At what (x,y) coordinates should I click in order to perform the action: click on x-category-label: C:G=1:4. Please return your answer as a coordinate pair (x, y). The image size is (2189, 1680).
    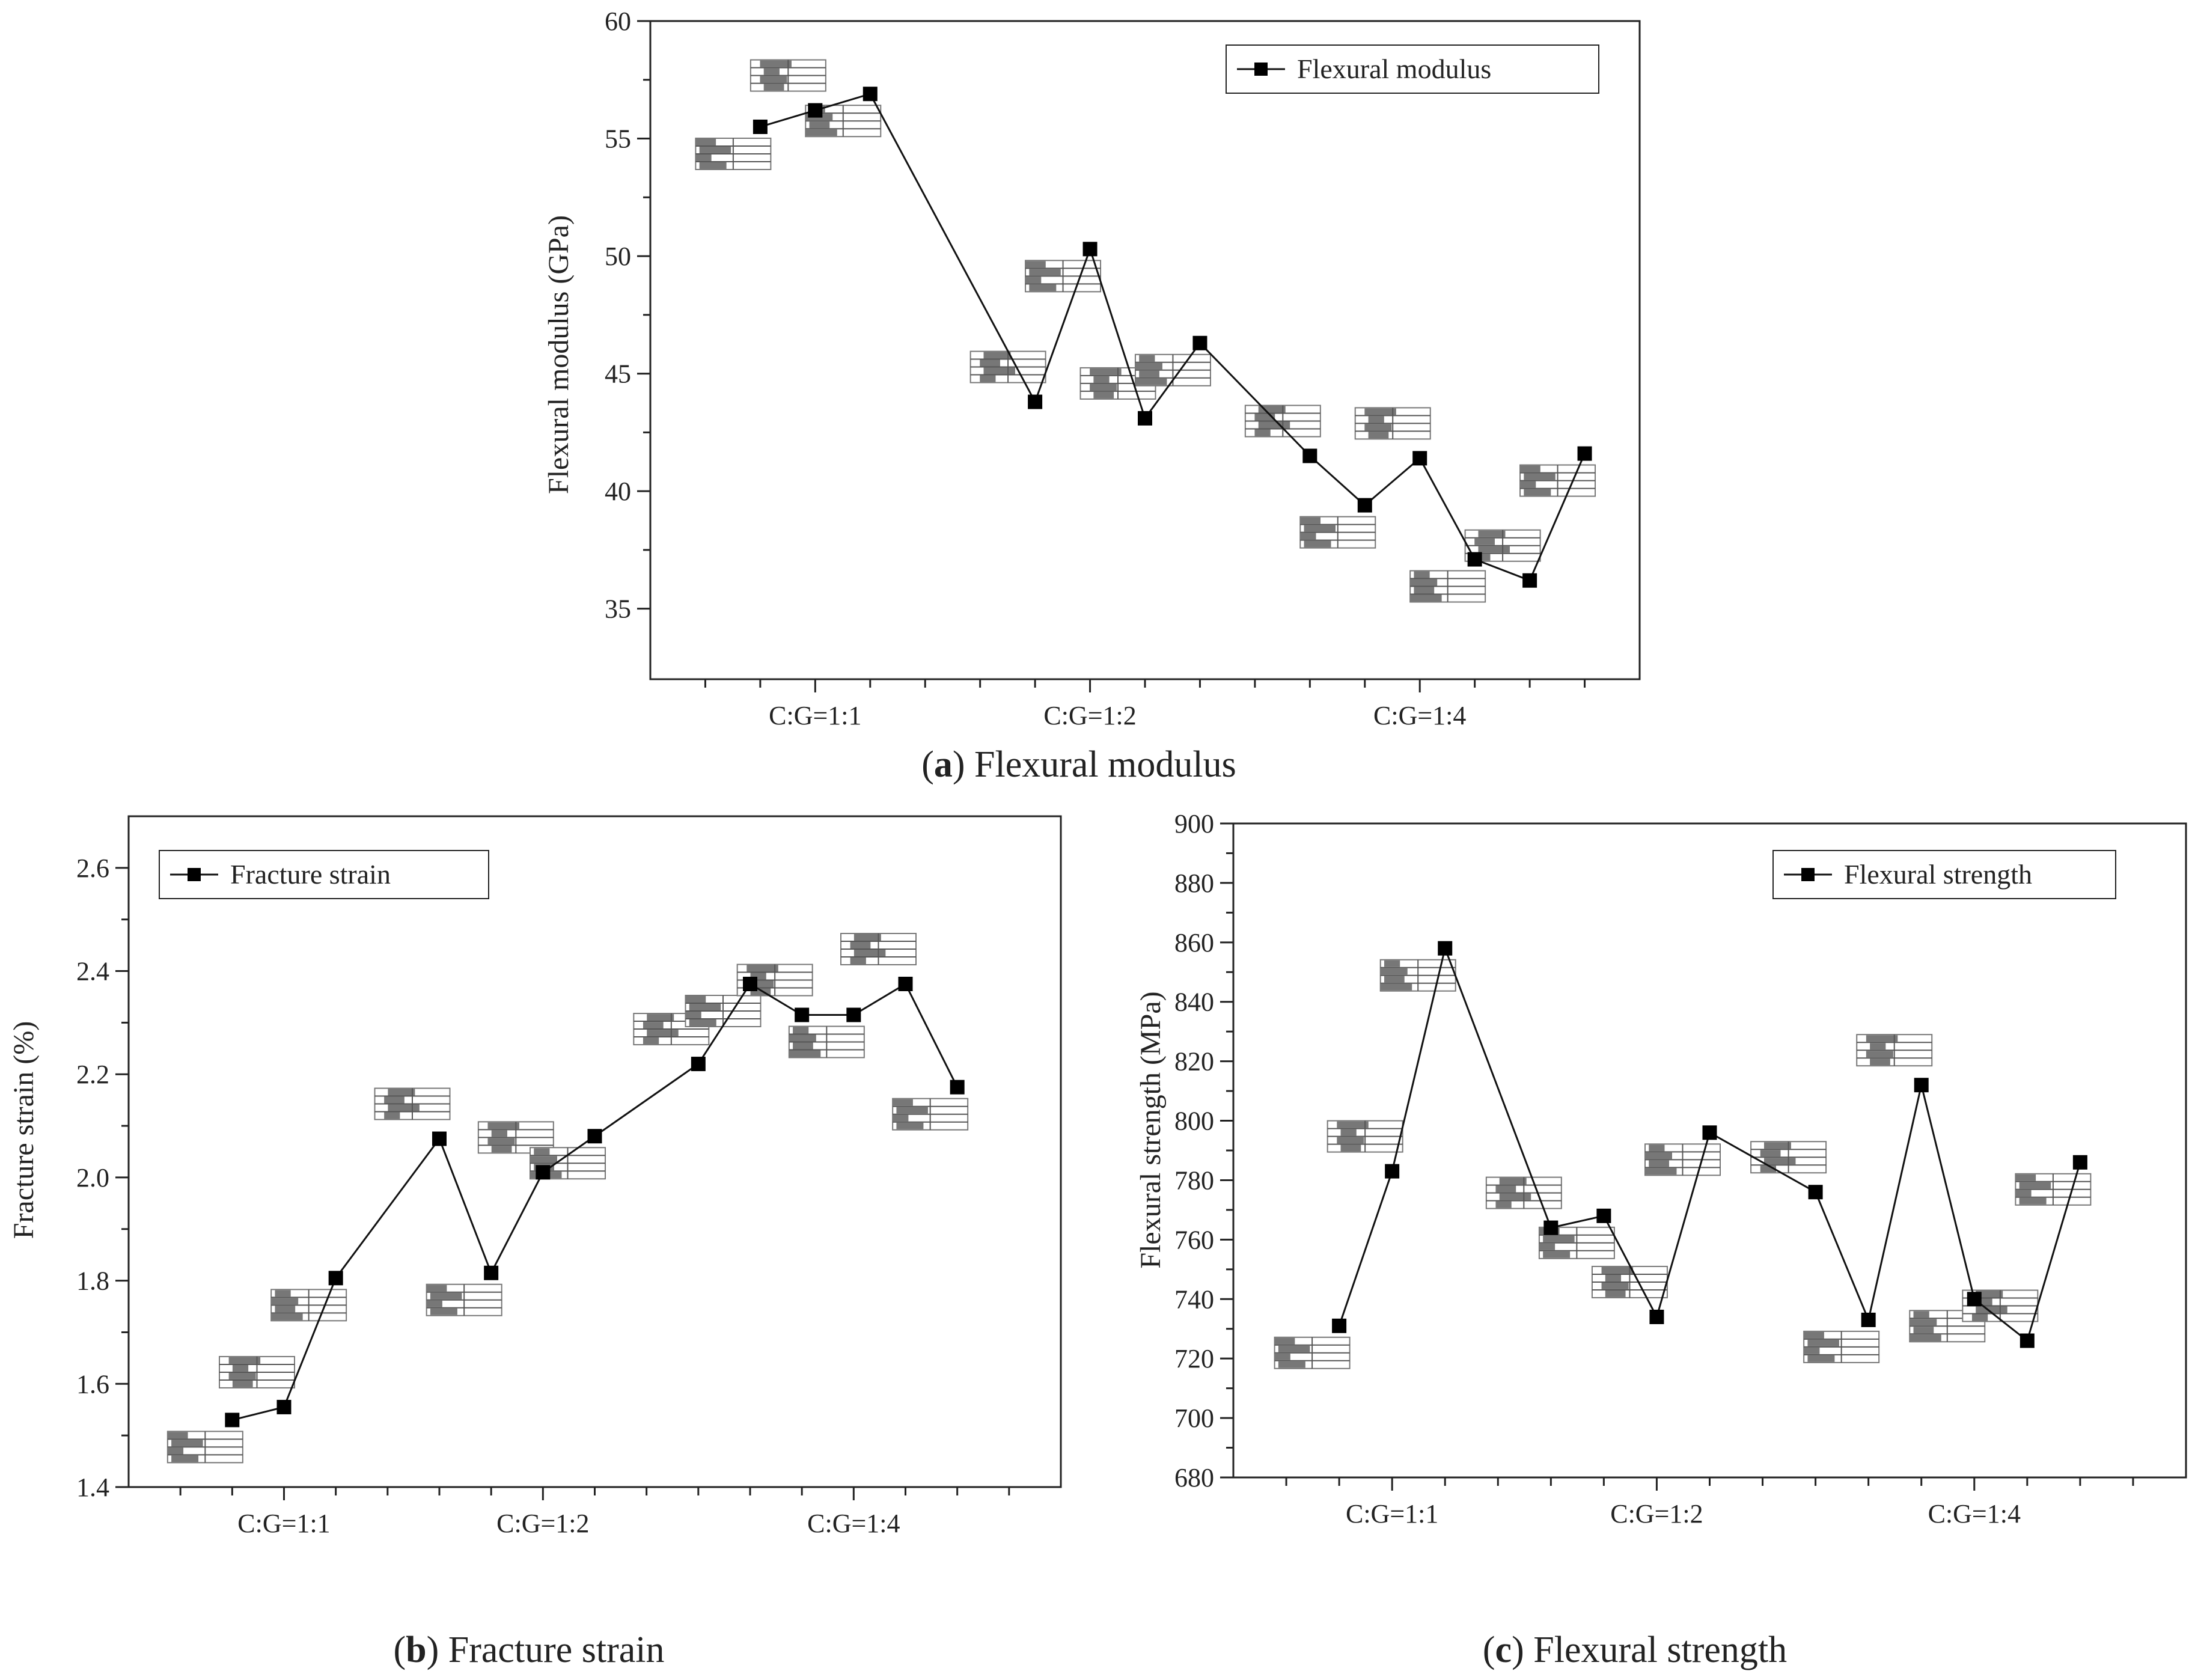
    Looking at the image, I should click on (1419, 716).